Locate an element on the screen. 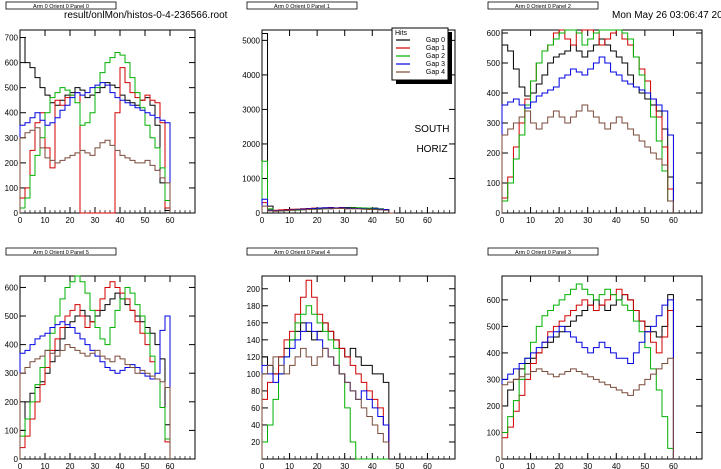  y-tick-label: 180 is located at coordinates (254, 306).